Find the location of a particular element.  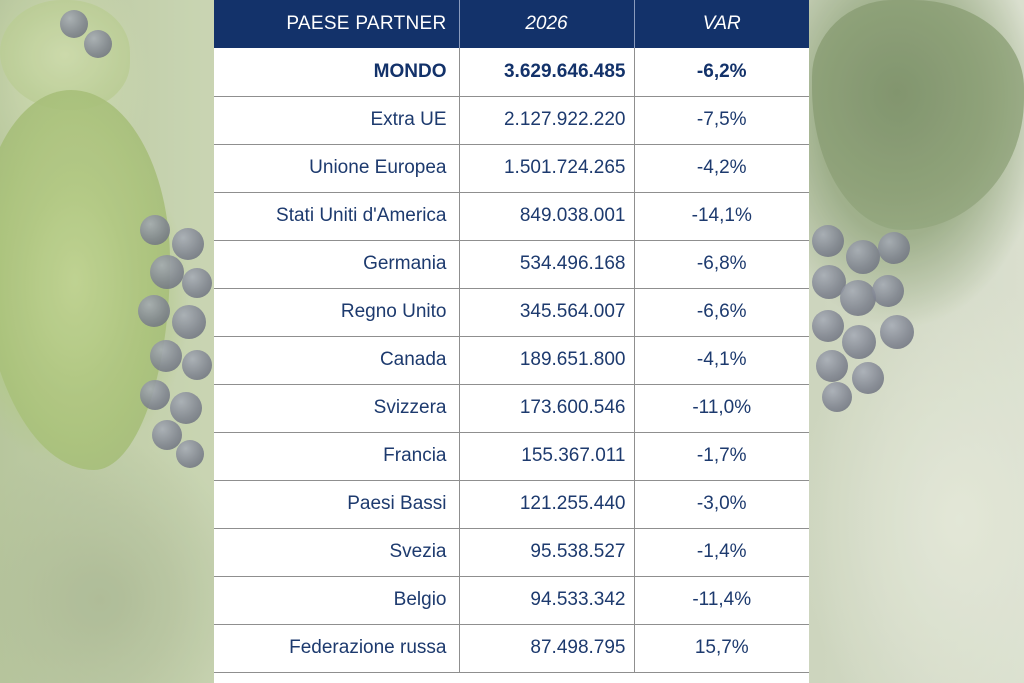

table-row: Extra UE 2.127.922.220 -7,5% is located at coordinates (511, 120).